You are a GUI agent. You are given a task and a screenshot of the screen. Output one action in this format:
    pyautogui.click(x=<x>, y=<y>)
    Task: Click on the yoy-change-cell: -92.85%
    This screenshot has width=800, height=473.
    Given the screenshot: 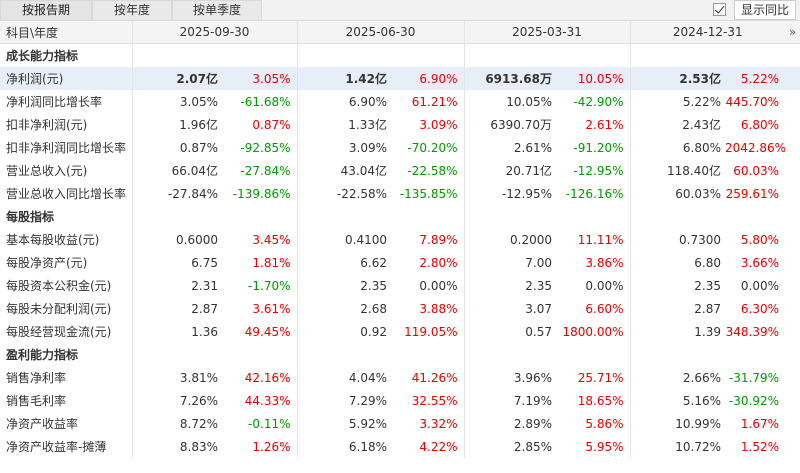 What is the action you would take?
    pyautogui.click(x=265, y=147)
    